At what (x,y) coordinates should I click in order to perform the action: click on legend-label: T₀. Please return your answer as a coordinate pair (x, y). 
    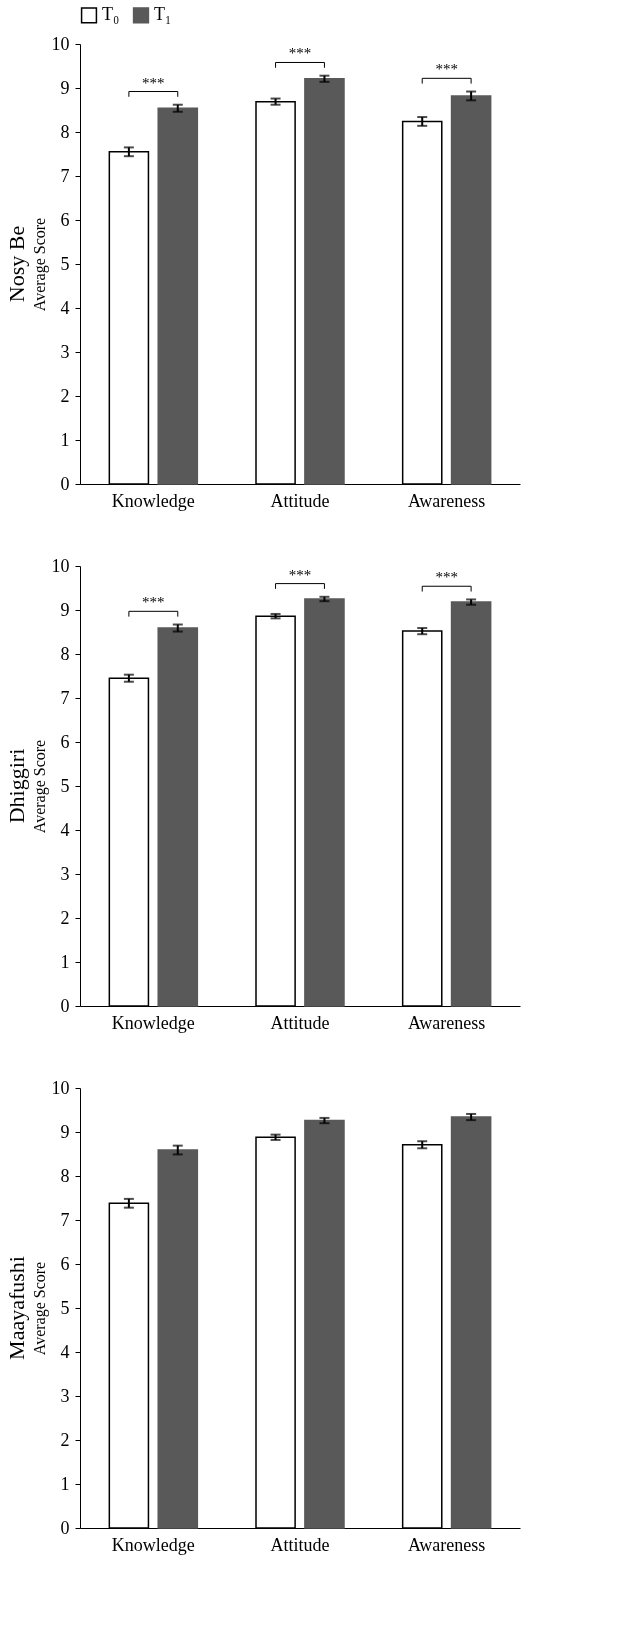
    Looking at the image, I should click on (111, 14).